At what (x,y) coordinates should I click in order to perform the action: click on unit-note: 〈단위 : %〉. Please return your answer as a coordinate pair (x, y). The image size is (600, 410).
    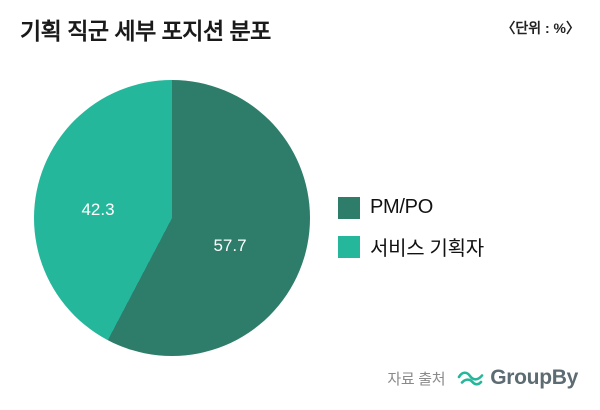
    Looking at the image, I should click on (540, 28).